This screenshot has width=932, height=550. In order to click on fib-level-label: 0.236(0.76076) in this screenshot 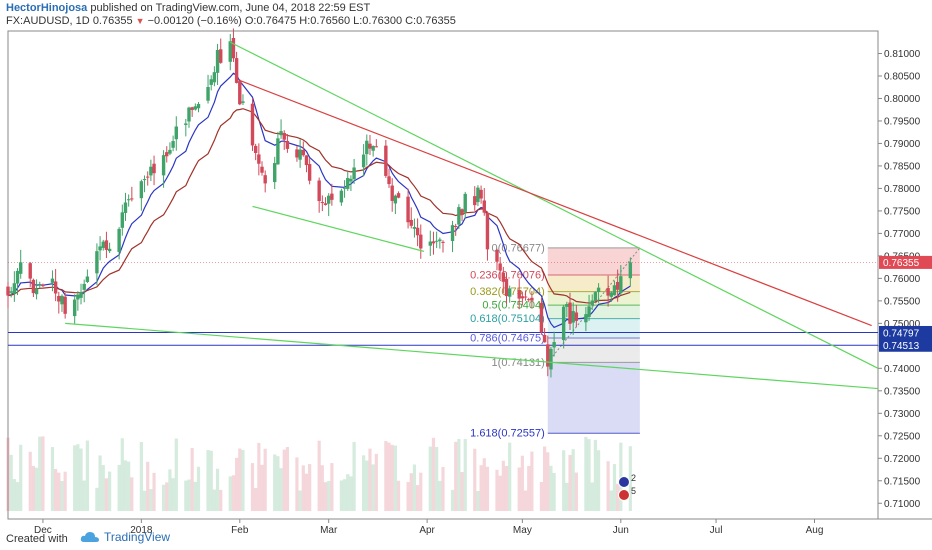, I will do `click(507, 275)`.